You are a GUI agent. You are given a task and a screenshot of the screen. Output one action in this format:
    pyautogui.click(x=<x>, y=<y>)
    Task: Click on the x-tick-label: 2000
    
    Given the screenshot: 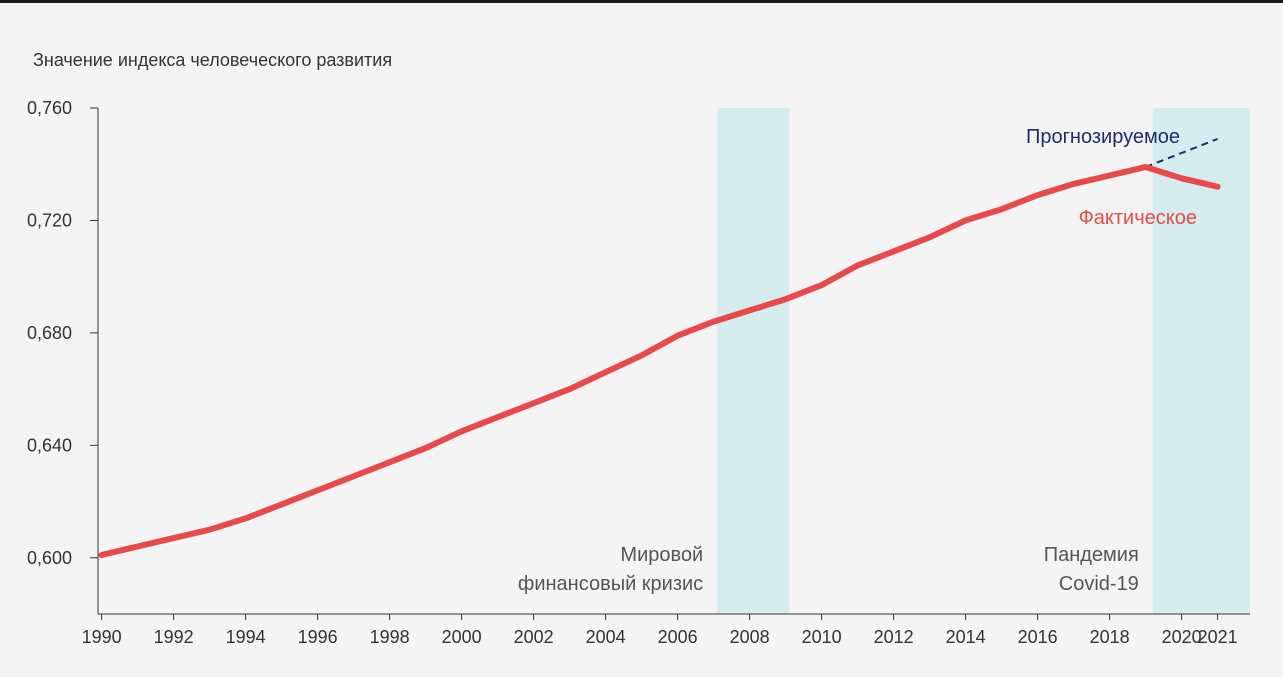 What is the action you would take?
    pyautogui.click(x=462, y=637)
    